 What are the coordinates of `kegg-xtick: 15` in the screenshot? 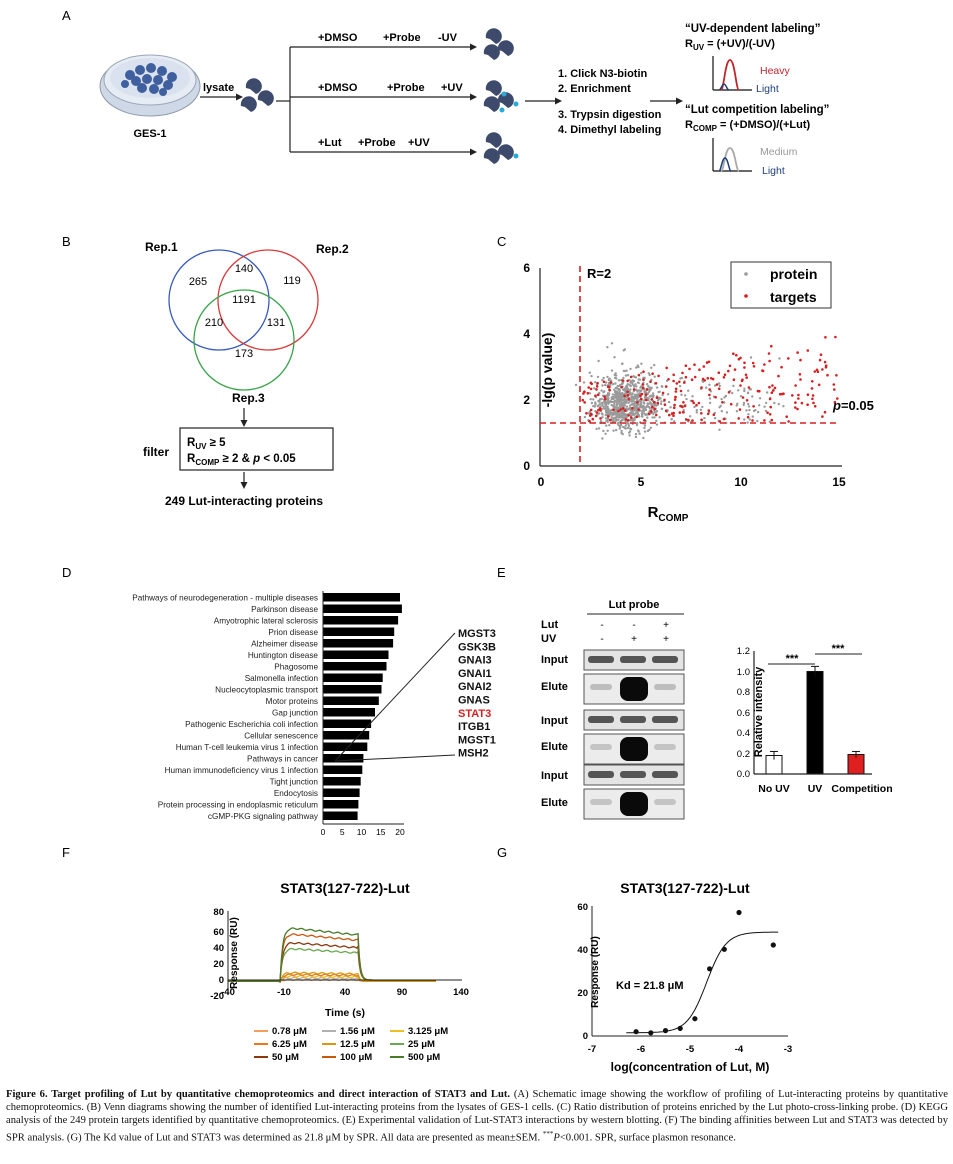 It's located at (381, 832).